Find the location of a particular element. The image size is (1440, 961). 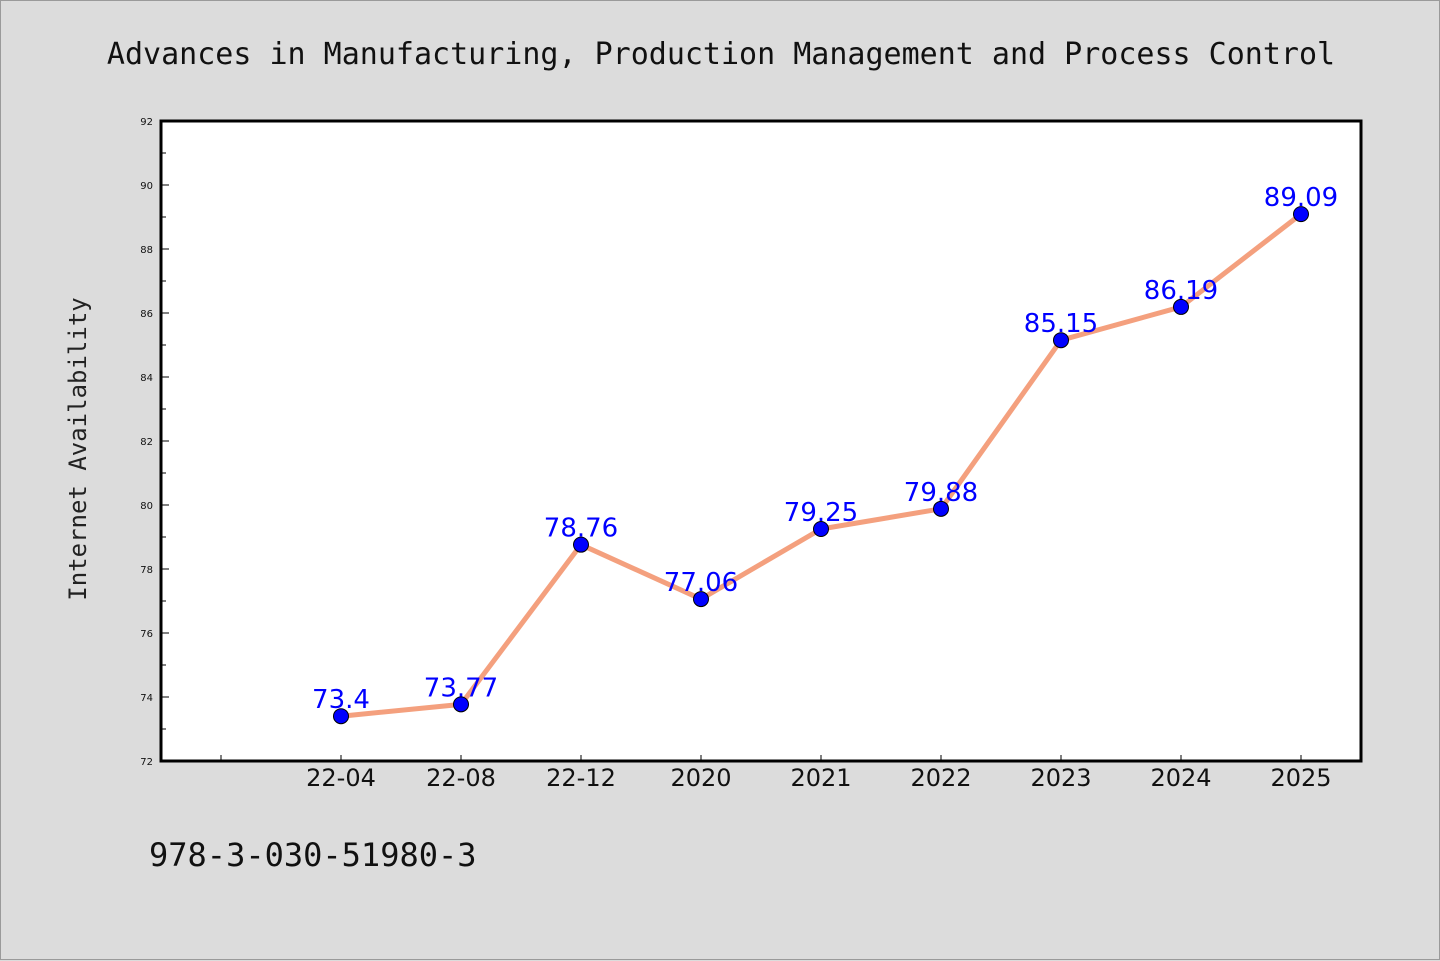

x-tick-label: 22-08 is located at coordinates (461, 778).